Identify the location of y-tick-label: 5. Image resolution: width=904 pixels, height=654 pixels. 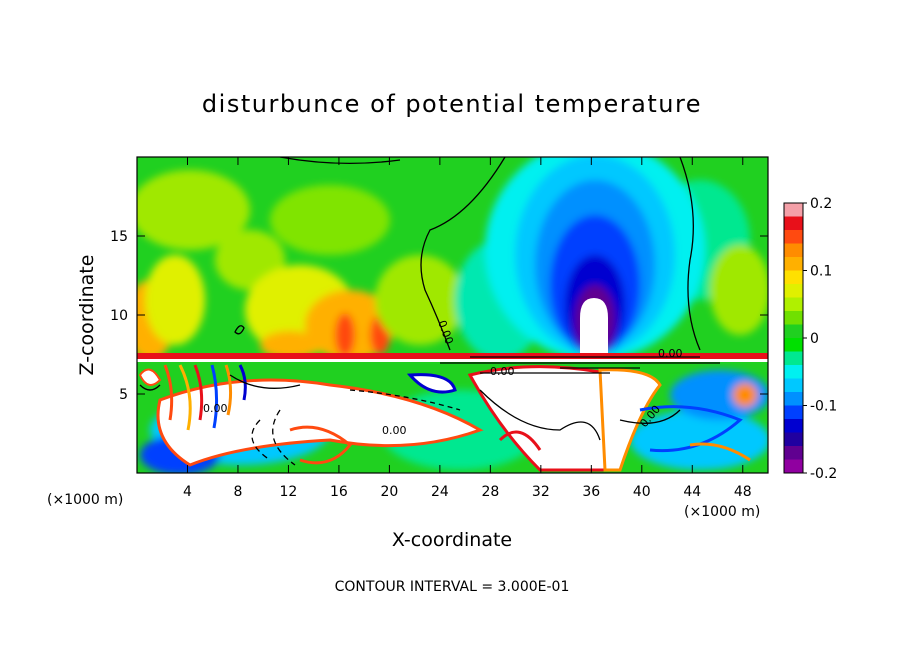
(123, 395).